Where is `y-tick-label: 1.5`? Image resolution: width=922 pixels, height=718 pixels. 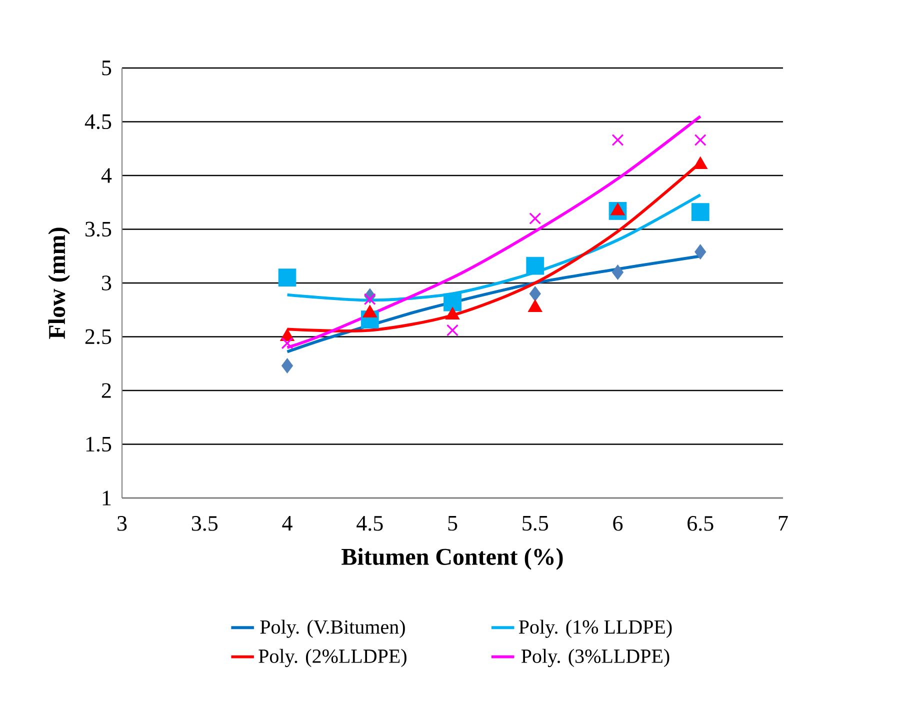
y-tick-label: 1.5 is located at coordinates (99, 444).